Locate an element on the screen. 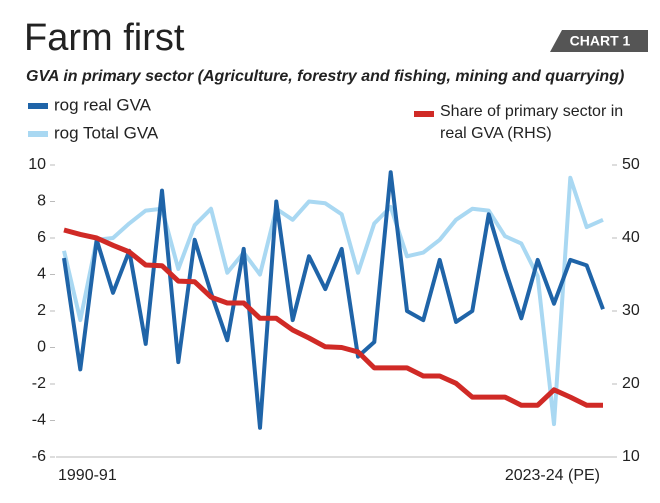  chart-title: Farm first is located at coordinates (104, 38).